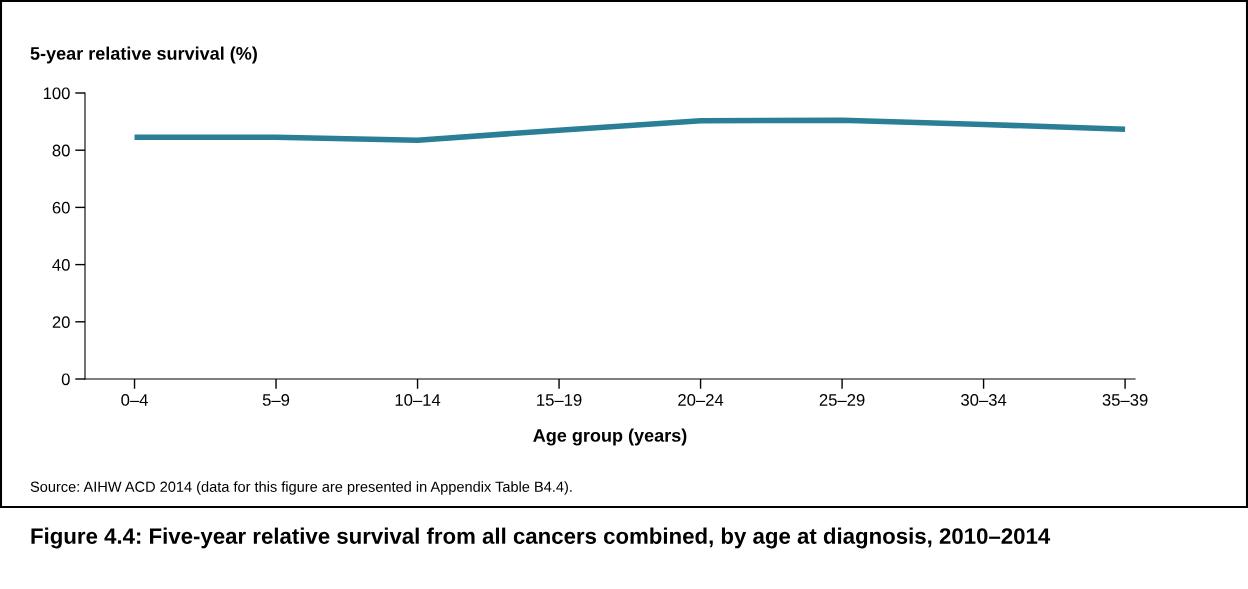 The width and height of the screenshot is (1248, 589). I want to click on source-note: Source: AIHW ACD 2014 (data for this figure are presented in Appendix Table B4.4)., so click(301, 488).